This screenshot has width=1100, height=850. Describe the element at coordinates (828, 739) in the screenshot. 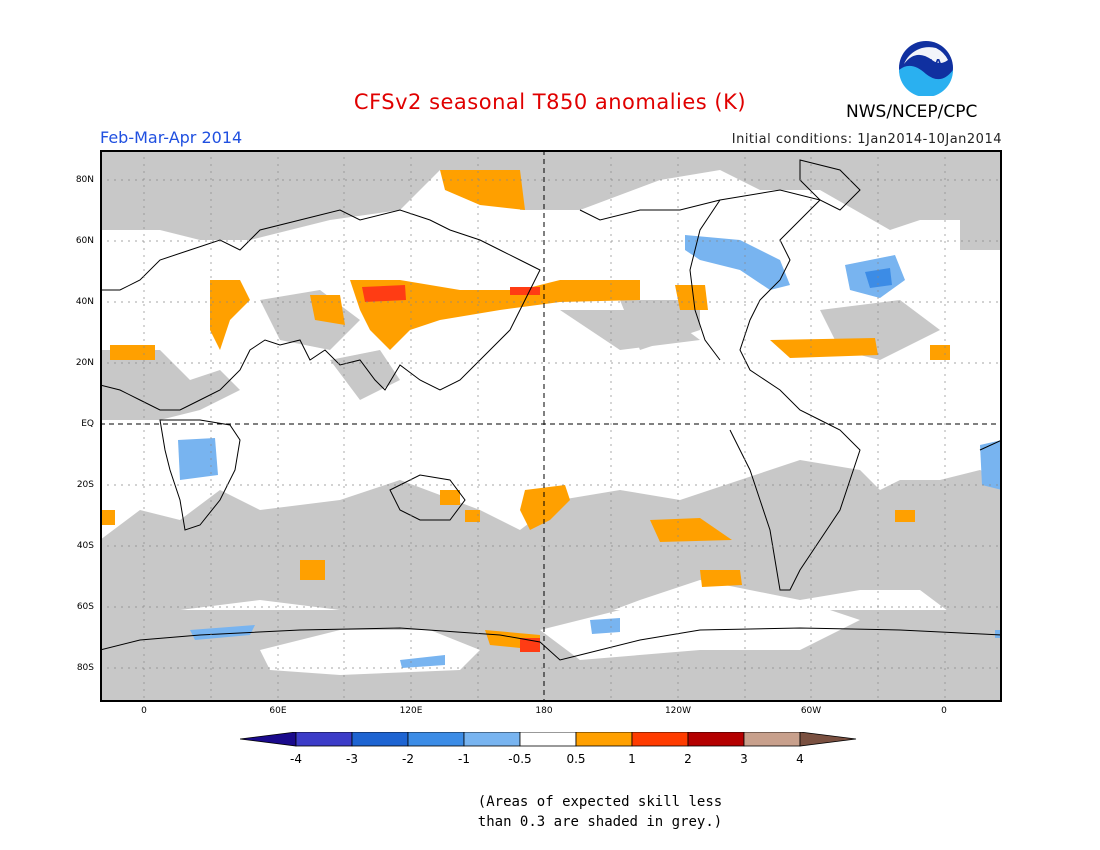

I see `colorbar-segment-max` at that location.